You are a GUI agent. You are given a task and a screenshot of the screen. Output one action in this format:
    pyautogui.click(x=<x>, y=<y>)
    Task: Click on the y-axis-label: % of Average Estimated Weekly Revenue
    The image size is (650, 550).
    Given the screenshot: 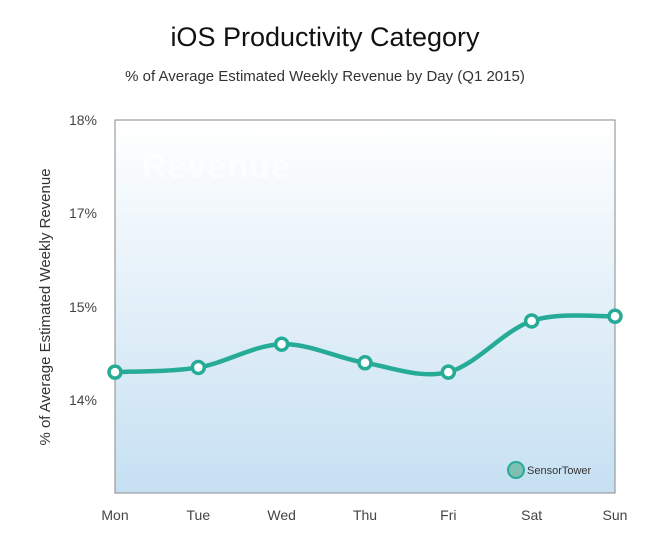 What is the action you would take?
    pyautogui.click(x=45, y=306)
    